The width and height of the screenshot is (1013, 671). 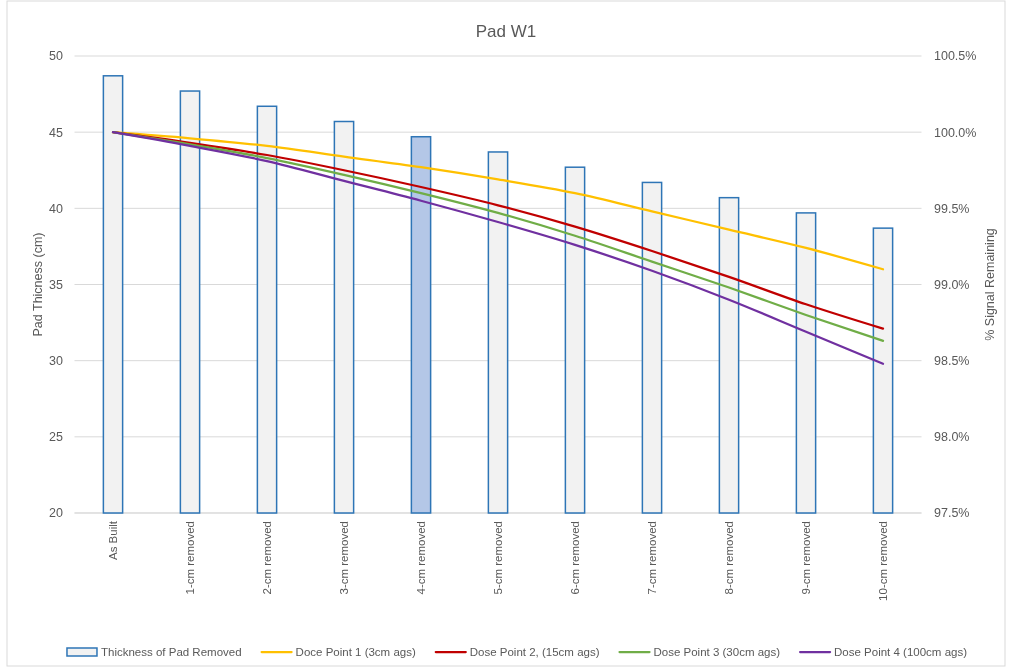 What do you see at coordinates (190, 558) in the screenshot?
I see `x-tick-label: 1-cm removed` at bounding box center [190, 558].